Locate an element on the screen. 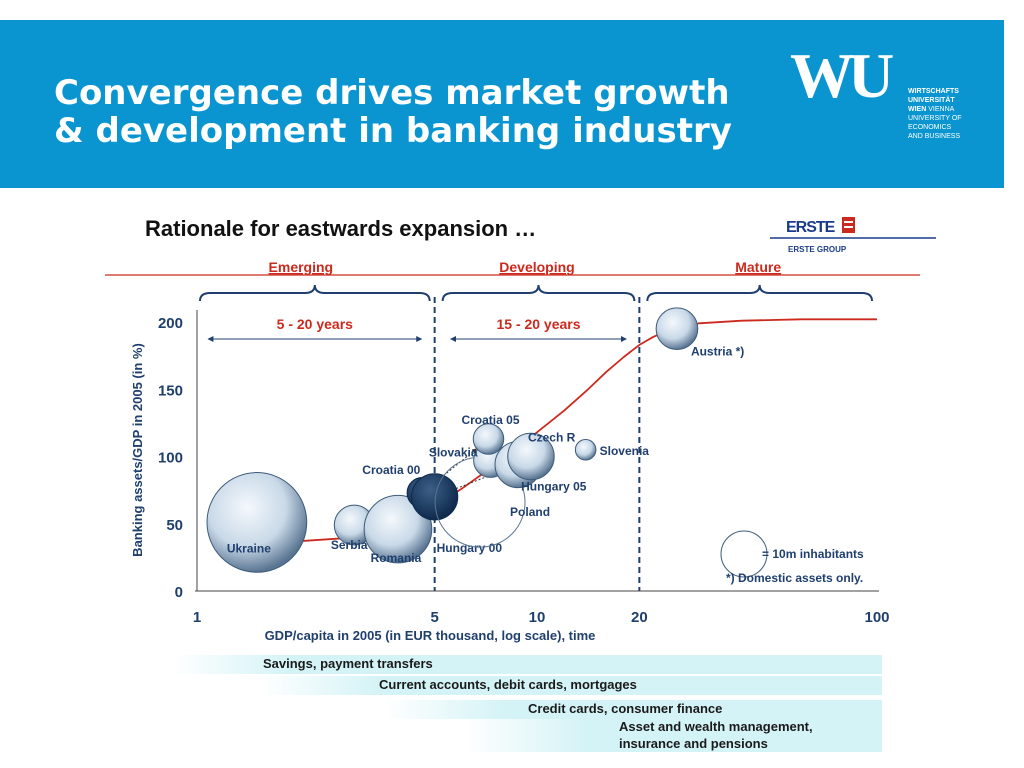 This screenshot has width=1024, height=768. phase-label: Developing is located at coordinates (536, 267).